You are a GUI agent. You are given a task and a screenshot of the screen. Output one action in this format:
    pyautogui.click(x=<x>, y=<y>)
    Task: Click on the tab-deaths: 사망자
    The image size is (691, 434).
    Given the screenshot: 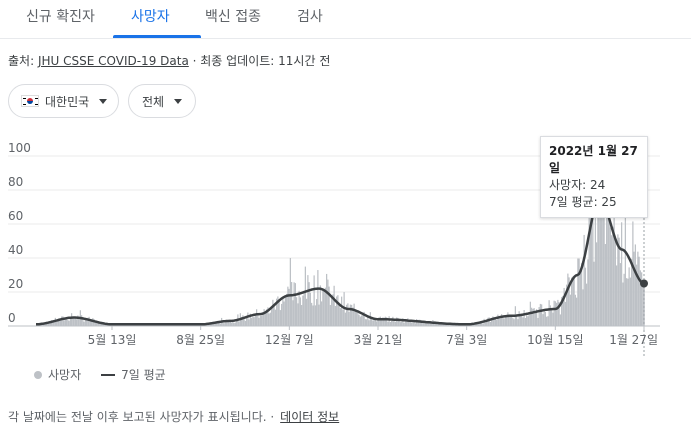 What is the action you would take?
    pyautogui.click(x=150, y=17)
    